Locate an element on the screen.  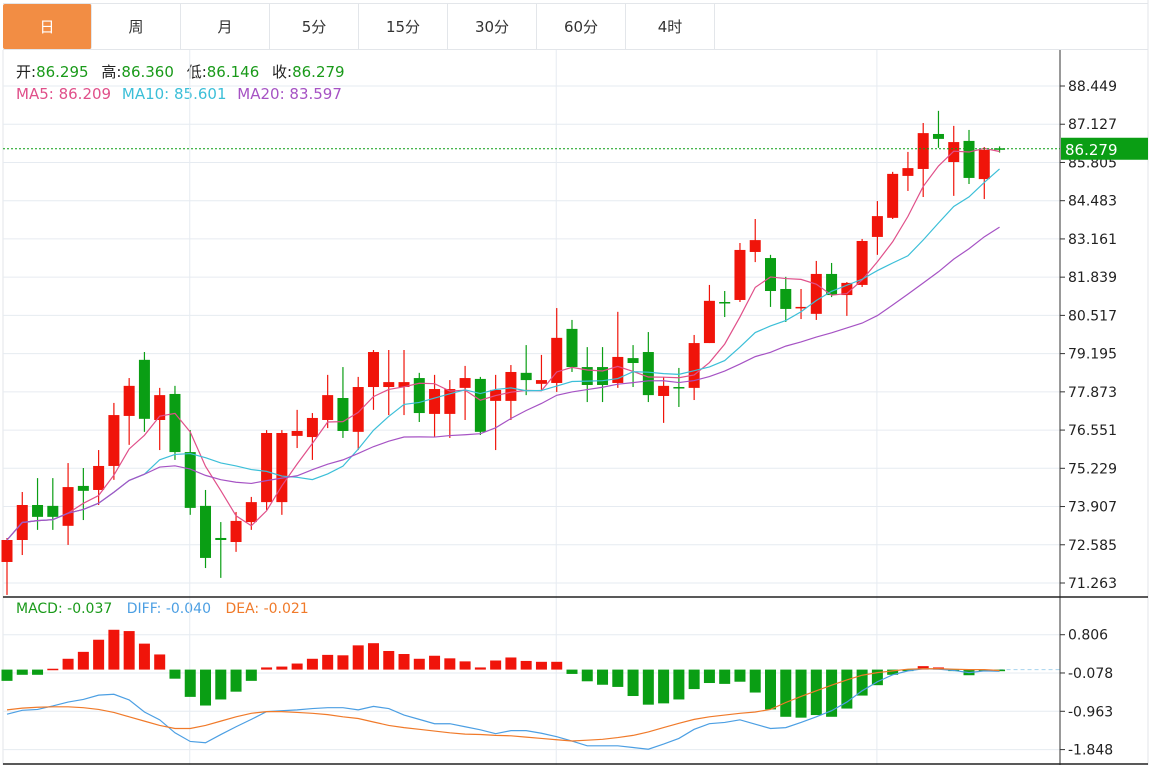
tab-5: 30分 is located at coordinates (492, 26).